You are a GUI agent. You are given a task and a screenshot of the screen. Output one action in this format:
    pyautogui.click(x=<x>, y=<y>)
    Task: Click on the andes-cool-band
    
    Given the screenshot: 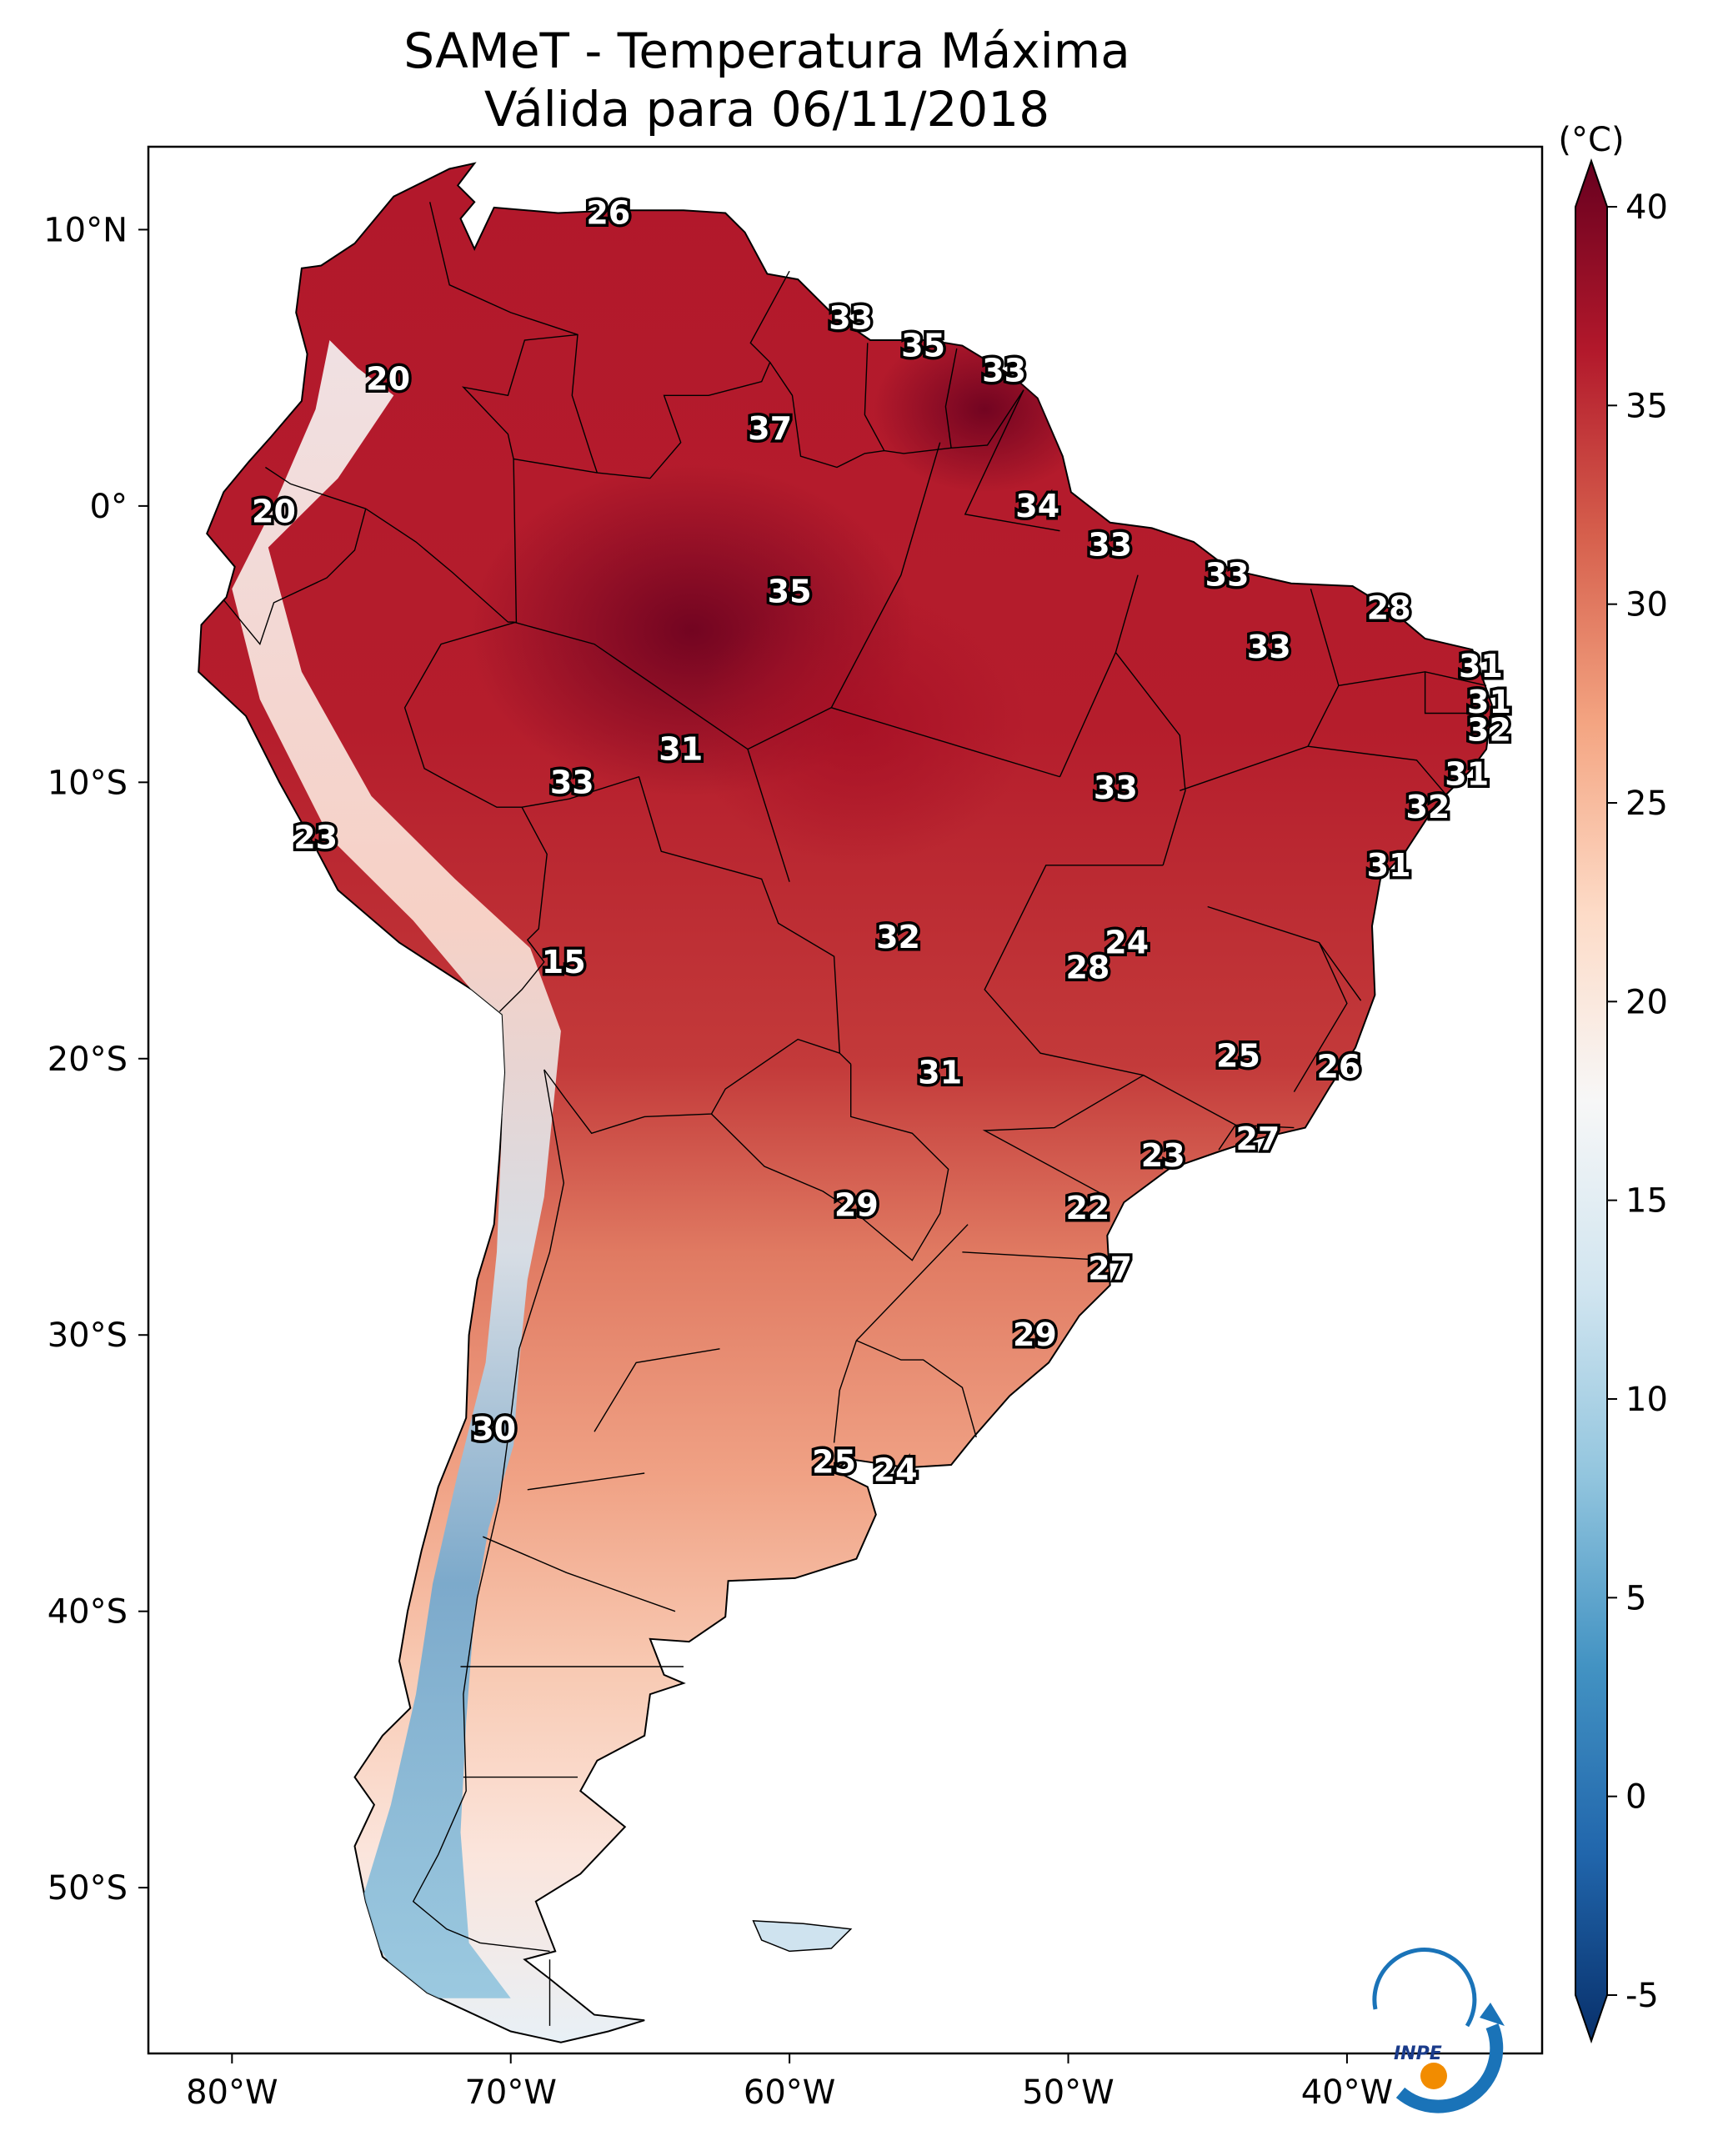 What is the action you would take?
    pyautogui.click(x=396, y=1169)
    